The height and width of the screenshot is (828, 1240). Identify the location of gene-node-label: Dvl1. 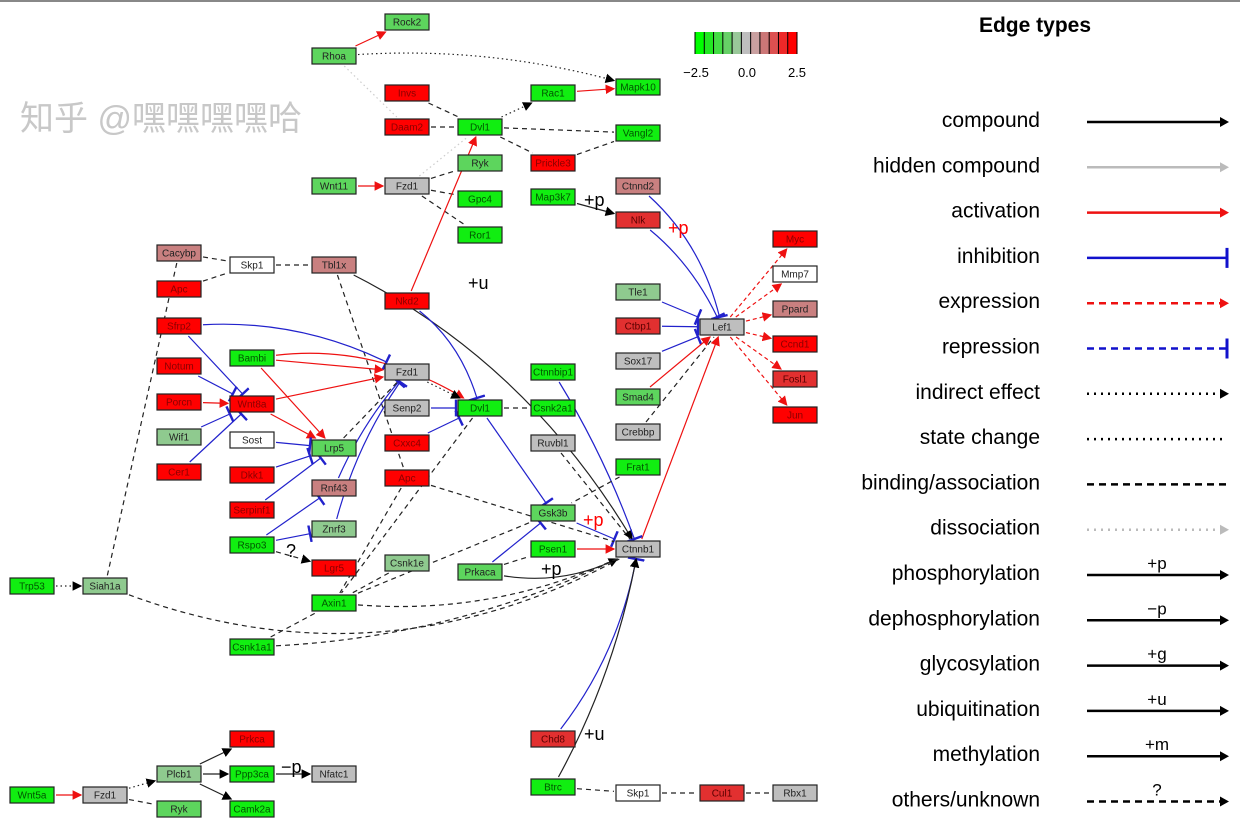
(480, 409).